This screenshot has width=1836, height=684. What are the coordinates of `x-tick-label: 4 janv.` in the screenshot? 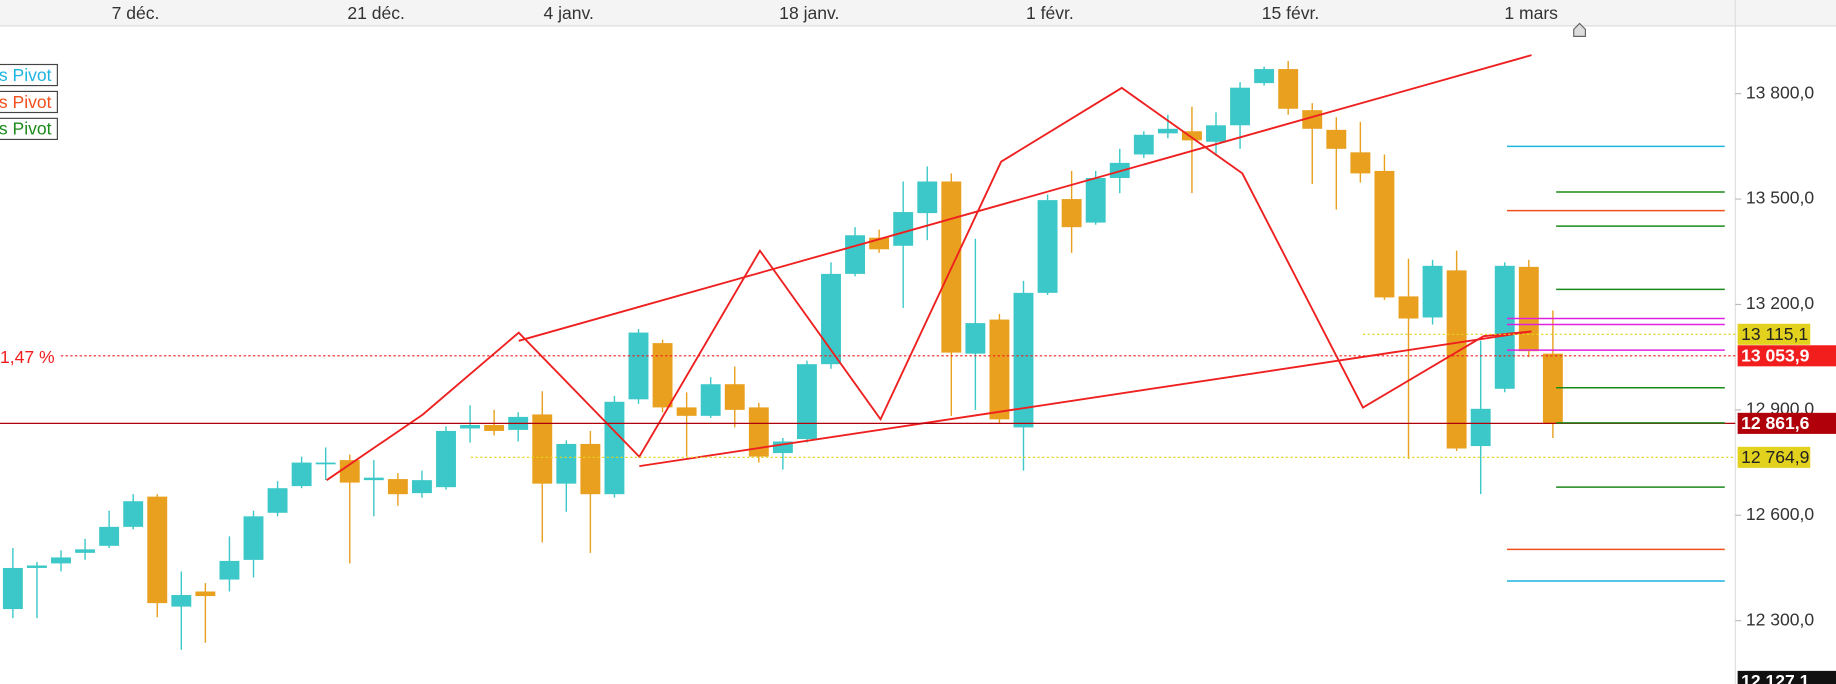 It's located at (568, 13).